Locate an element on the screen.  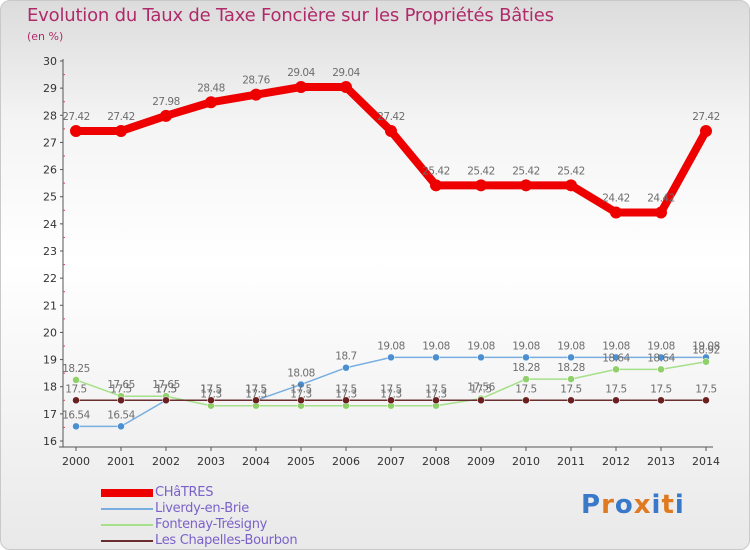
y-tick-label: 20 is located at coordinates (50, 332).